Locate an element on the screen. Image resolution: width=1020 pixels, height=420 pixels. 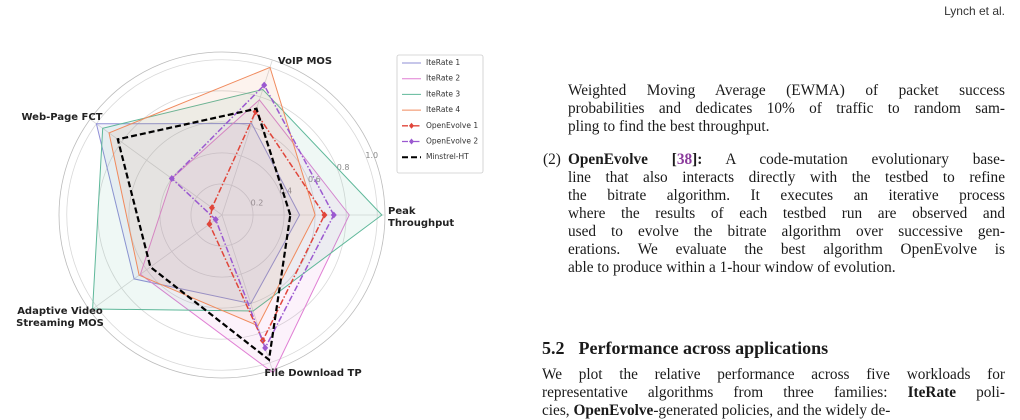
r-tick-label: 0.8 is located at coordinates (343, 167).